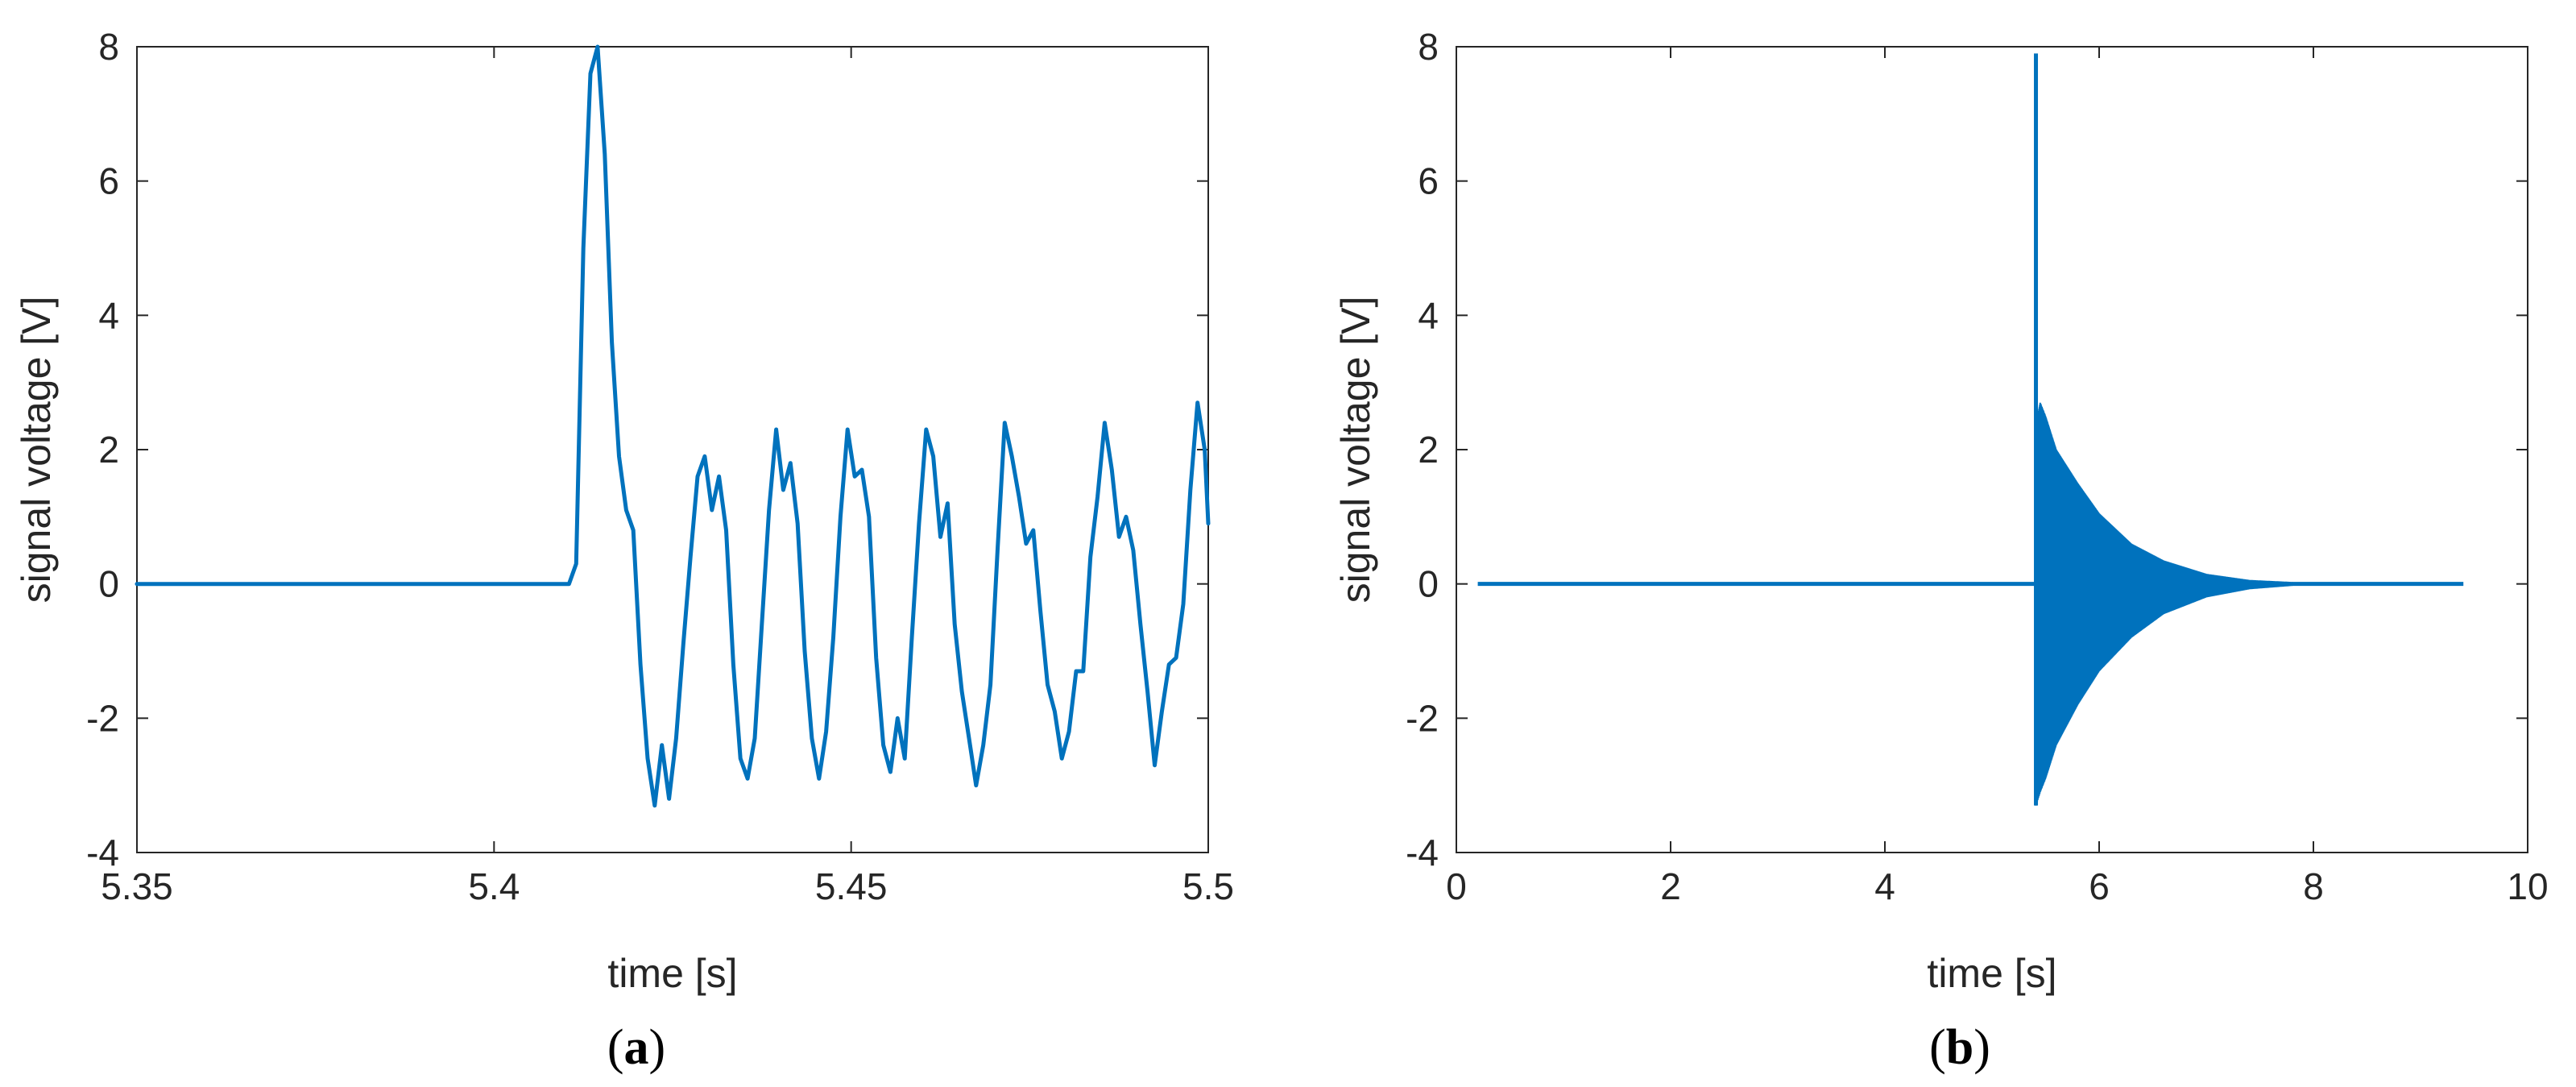  I want to click on x-axis-title-b: time [s], so click(1991, 973).